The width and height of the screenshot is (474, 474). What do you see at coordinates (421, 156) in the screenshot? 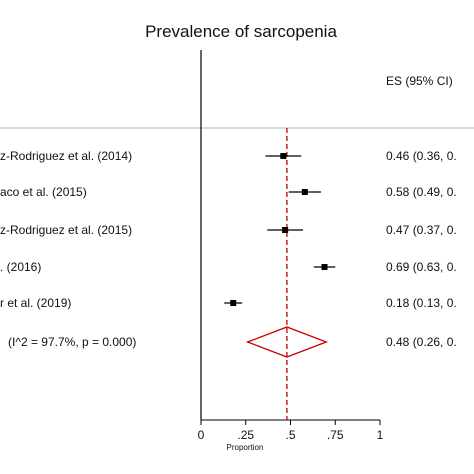
I see `study-es-ci: 0.46 (0.36, 0.` at bounding box center [421, 156].